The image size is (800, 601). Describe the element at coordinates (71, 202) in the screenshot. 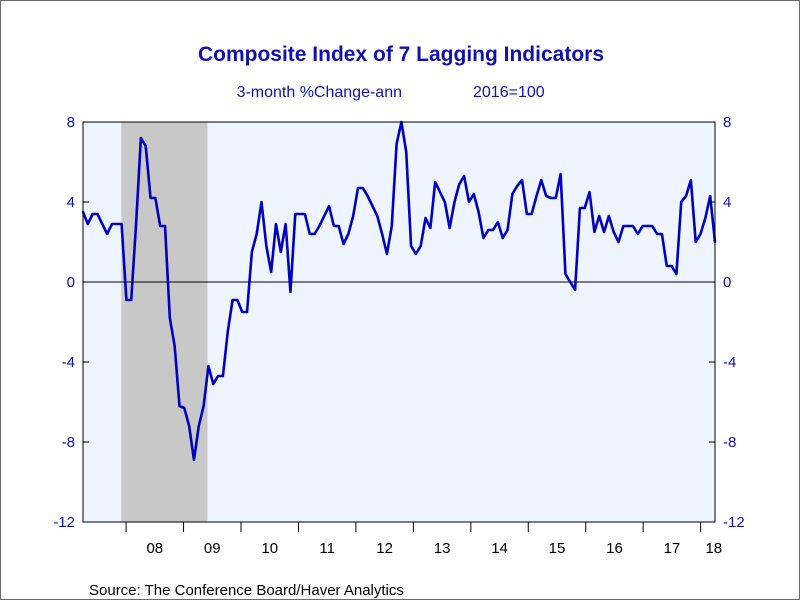

I see `y-tick-label-left: 4` at that location.